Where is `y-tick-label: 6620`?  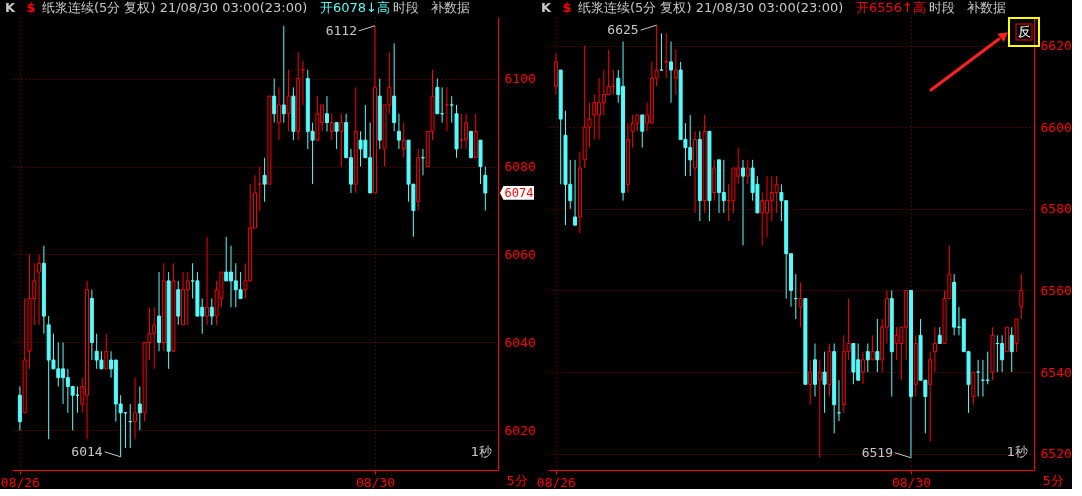 y-tick-label: 6620 is located at coordinates (1056, 46).